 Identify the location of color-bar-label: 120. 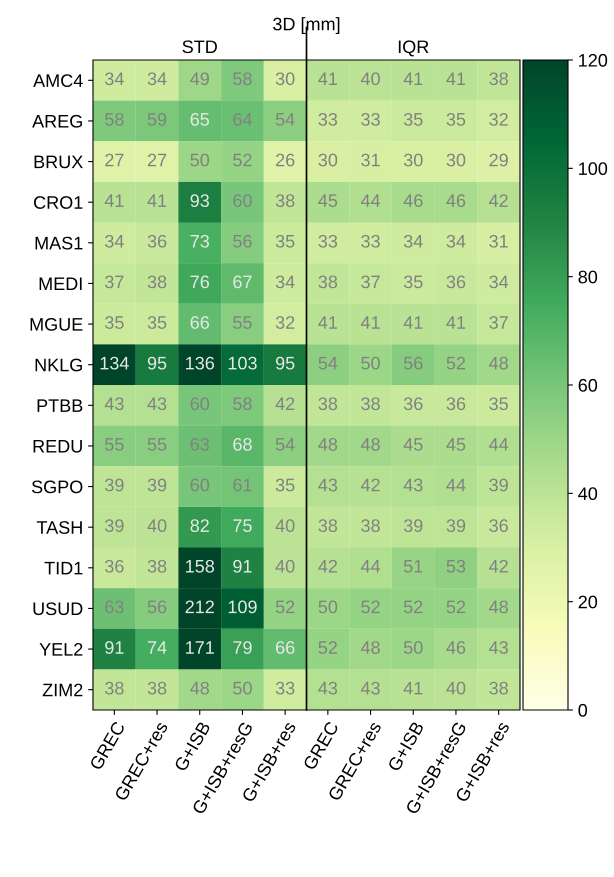
(593, 60).